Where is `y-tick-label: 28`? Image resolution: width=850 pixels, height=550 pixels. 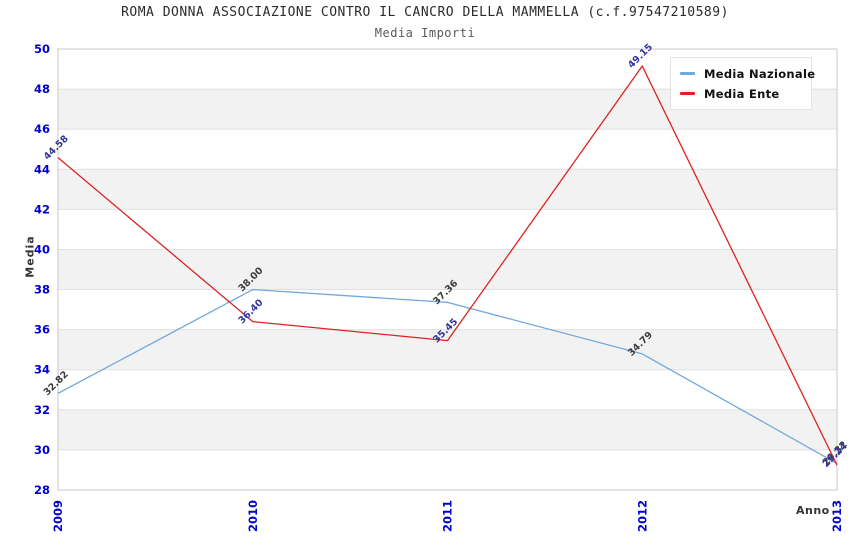
y-tick-label: 28 is located at coordinates (42, 490).